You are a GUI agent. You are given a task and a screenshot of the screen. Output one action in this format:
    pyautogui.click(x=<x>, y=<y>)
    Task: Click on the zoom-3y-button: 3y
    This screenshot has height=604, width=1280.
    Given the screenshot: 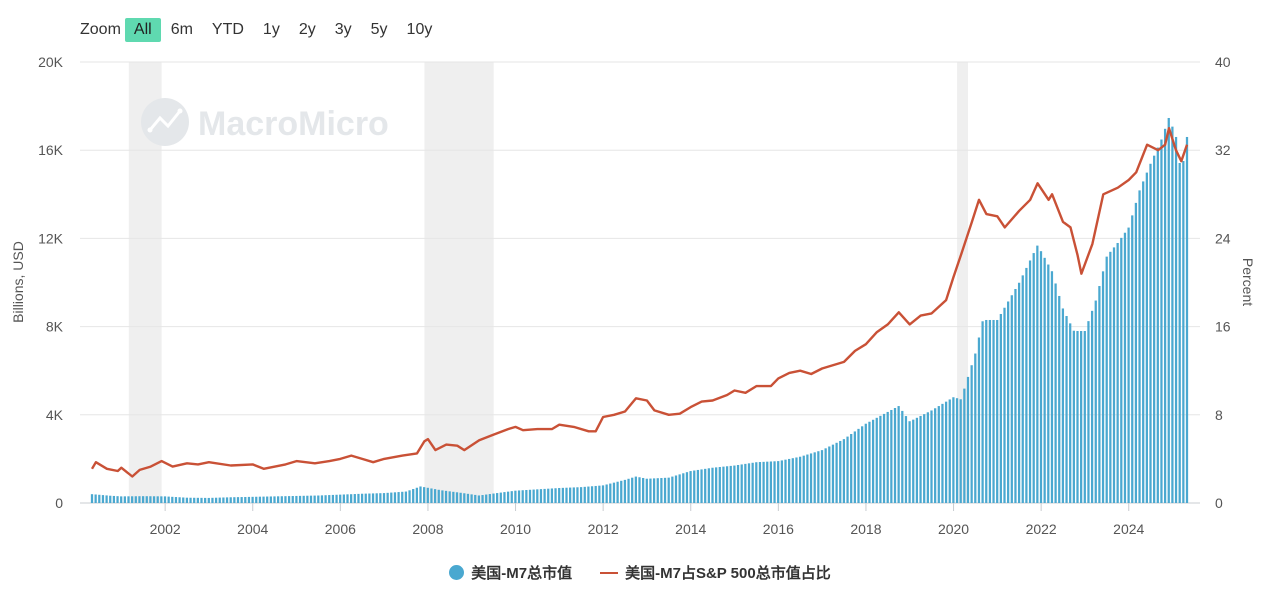 What is the action you would take?
    pyautogui.click(x=343, y=29)
    